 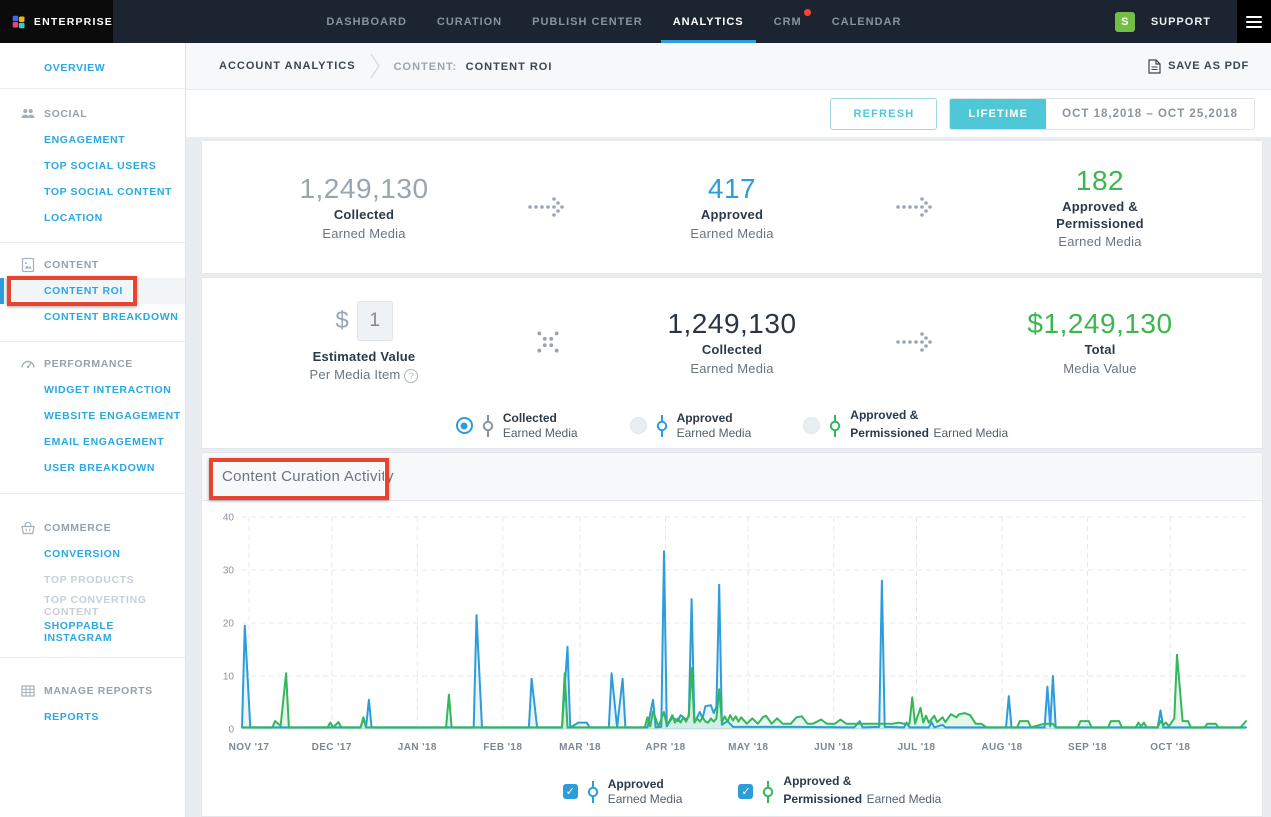 I want to click on help-icon: ?, so click(x=411, y=375).